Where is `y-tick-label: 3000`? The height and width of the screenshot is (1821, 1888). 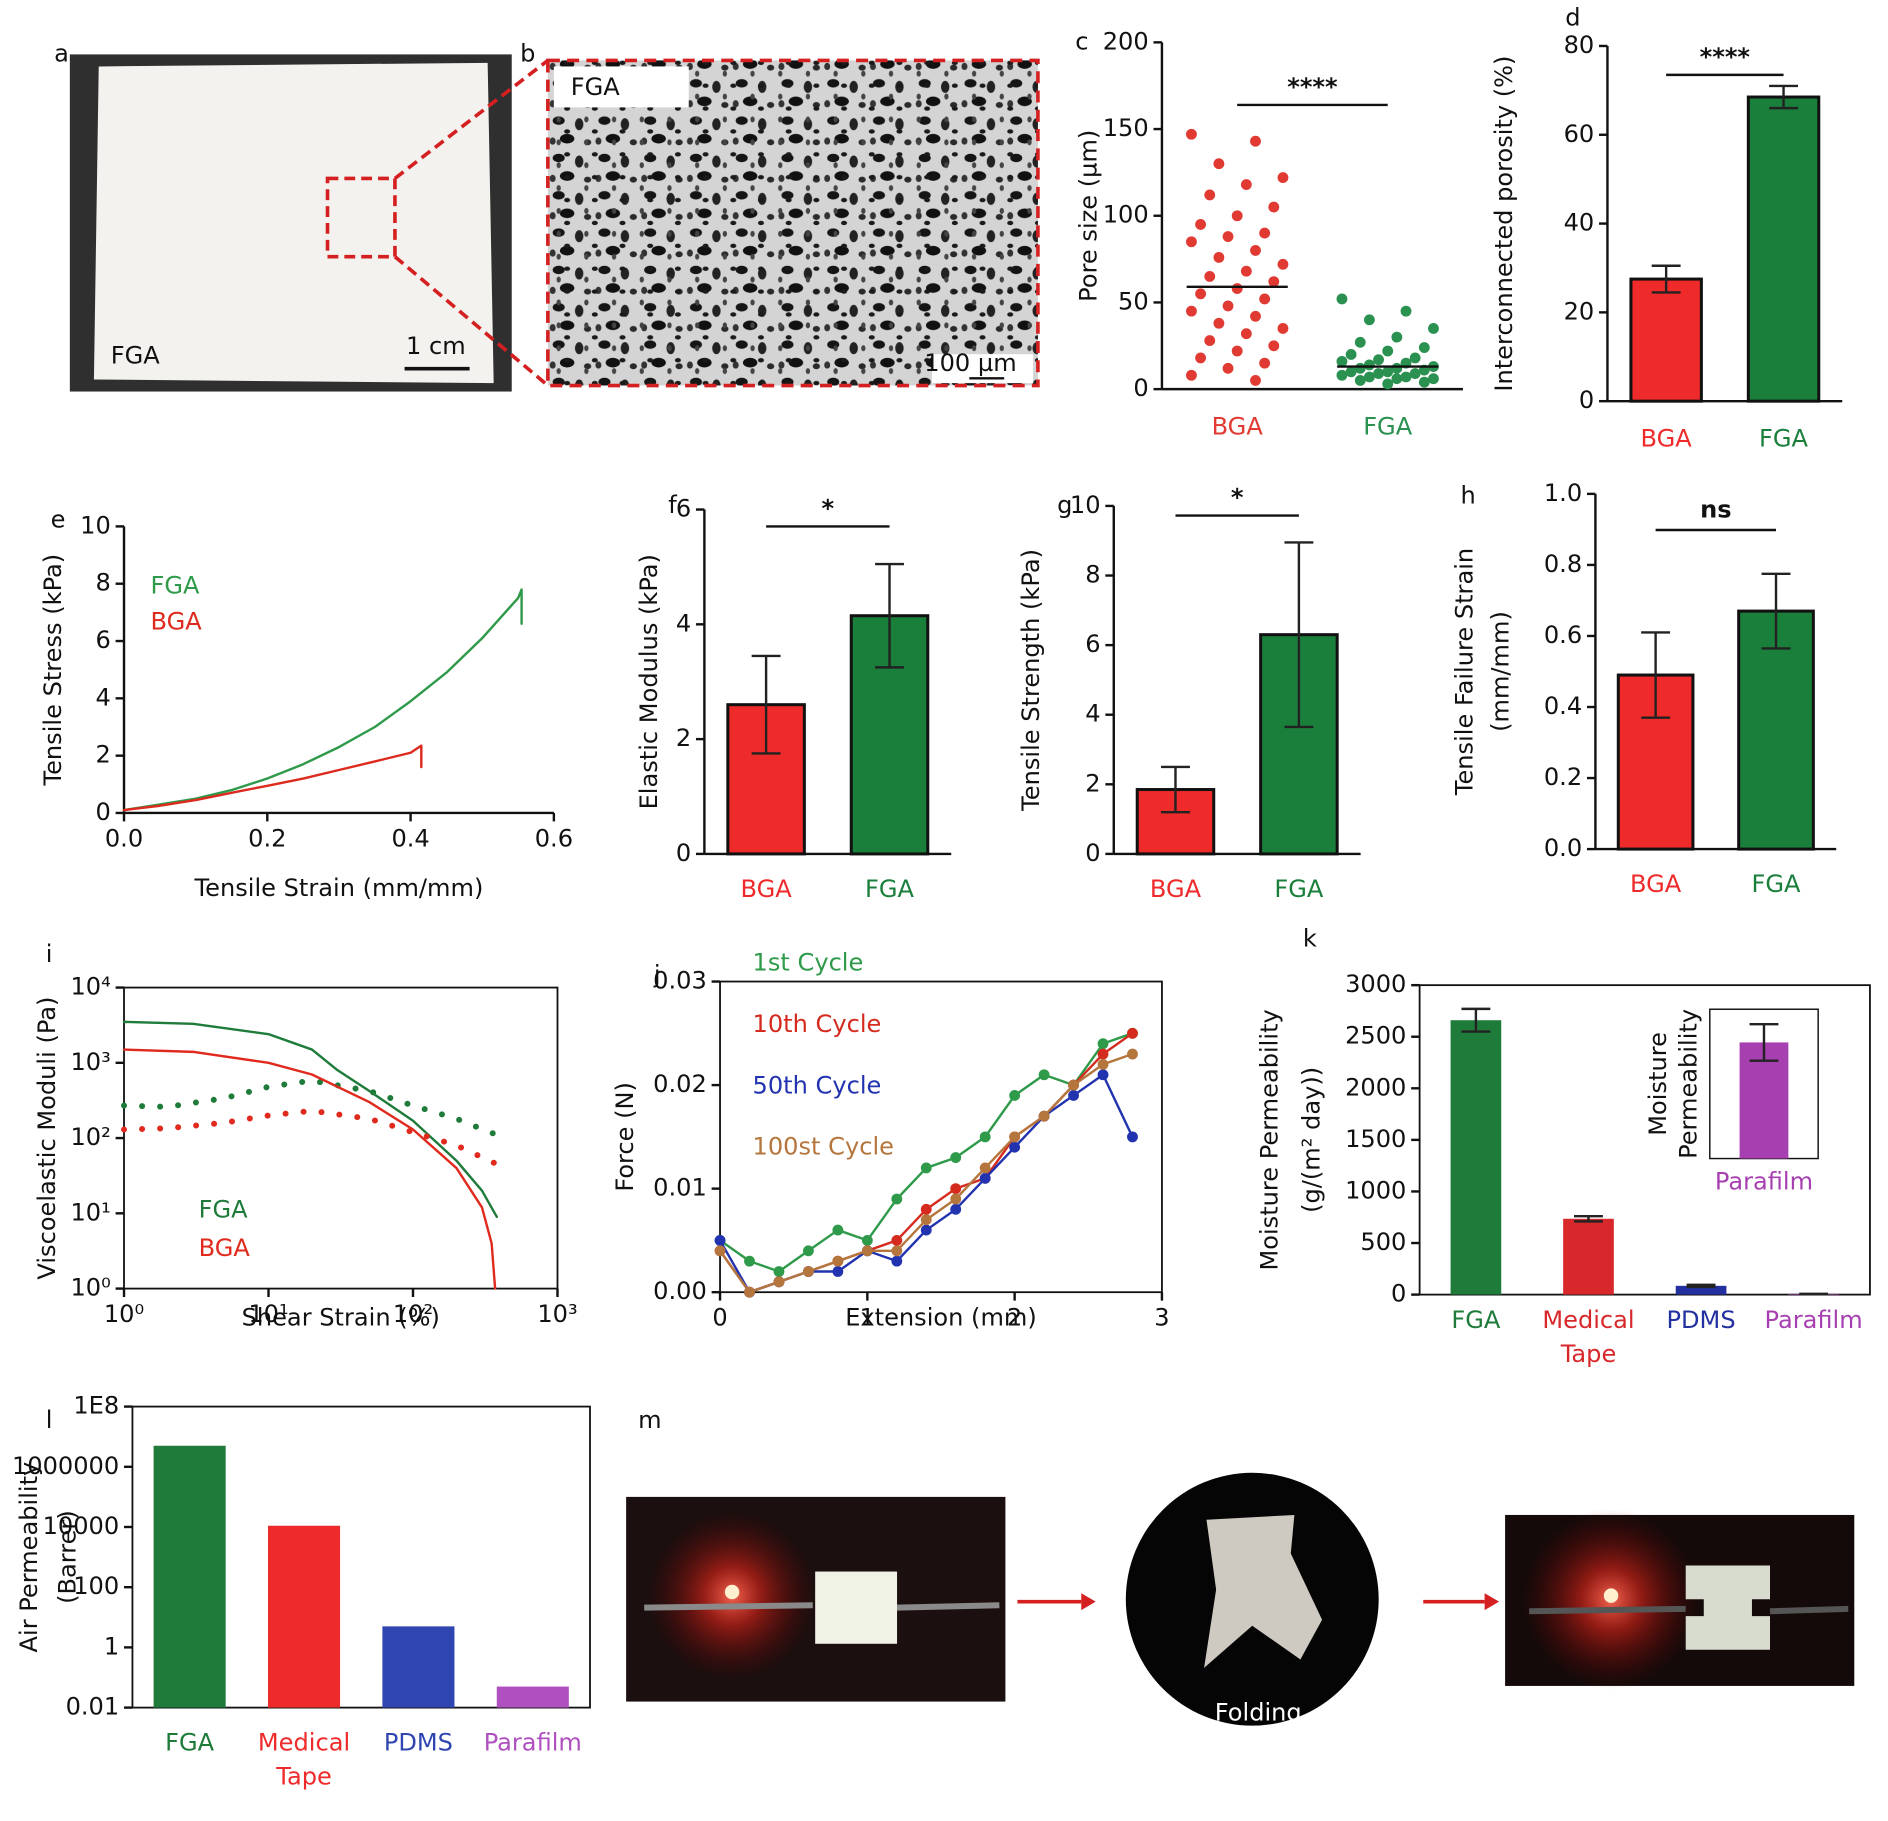
y-tick-label: 3000 is located at coordinates (1375, 984).